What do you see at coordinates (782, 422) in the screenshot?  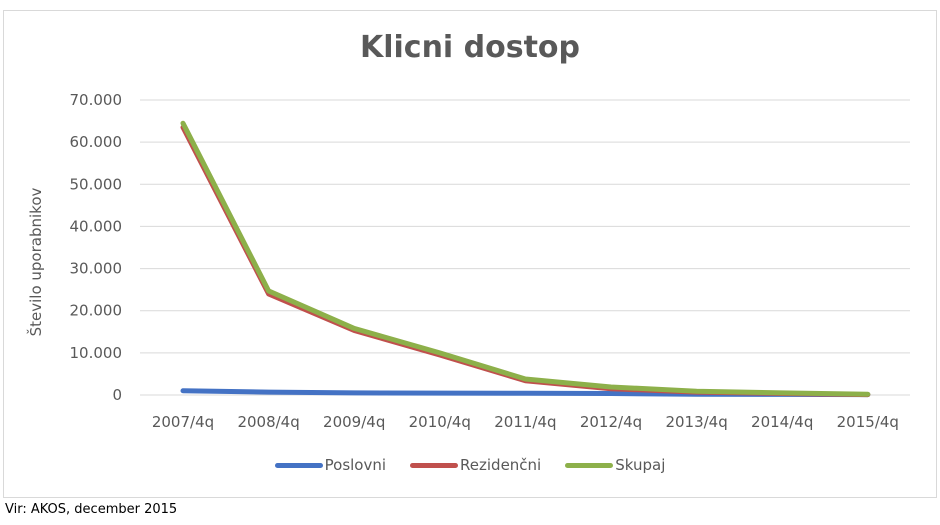 I see `x-tick-label: 2014/4q` at bounding box center [782, 422].